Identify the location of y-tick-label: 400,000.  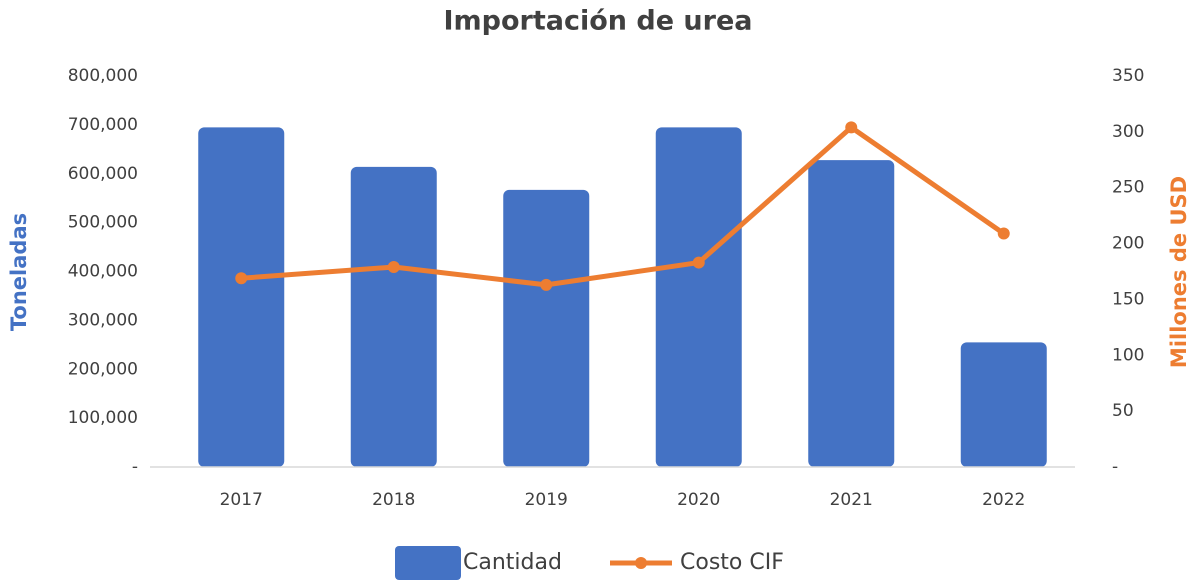
(103, 272).